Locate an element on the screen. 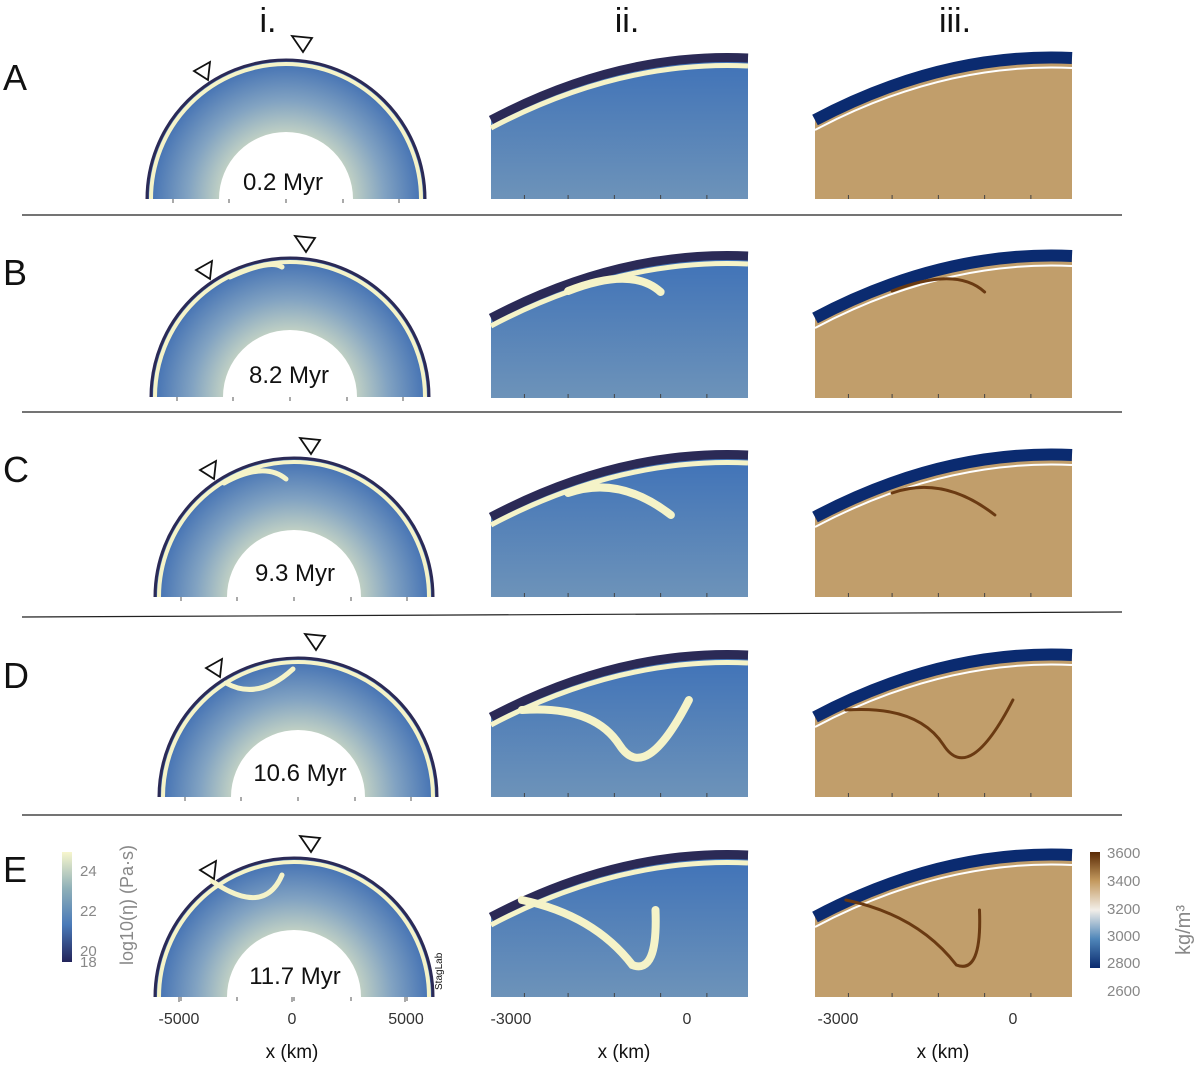 The height and width of the screenshot is (1067, 1200). row-label-c: C is located at coordinates (16, 469).